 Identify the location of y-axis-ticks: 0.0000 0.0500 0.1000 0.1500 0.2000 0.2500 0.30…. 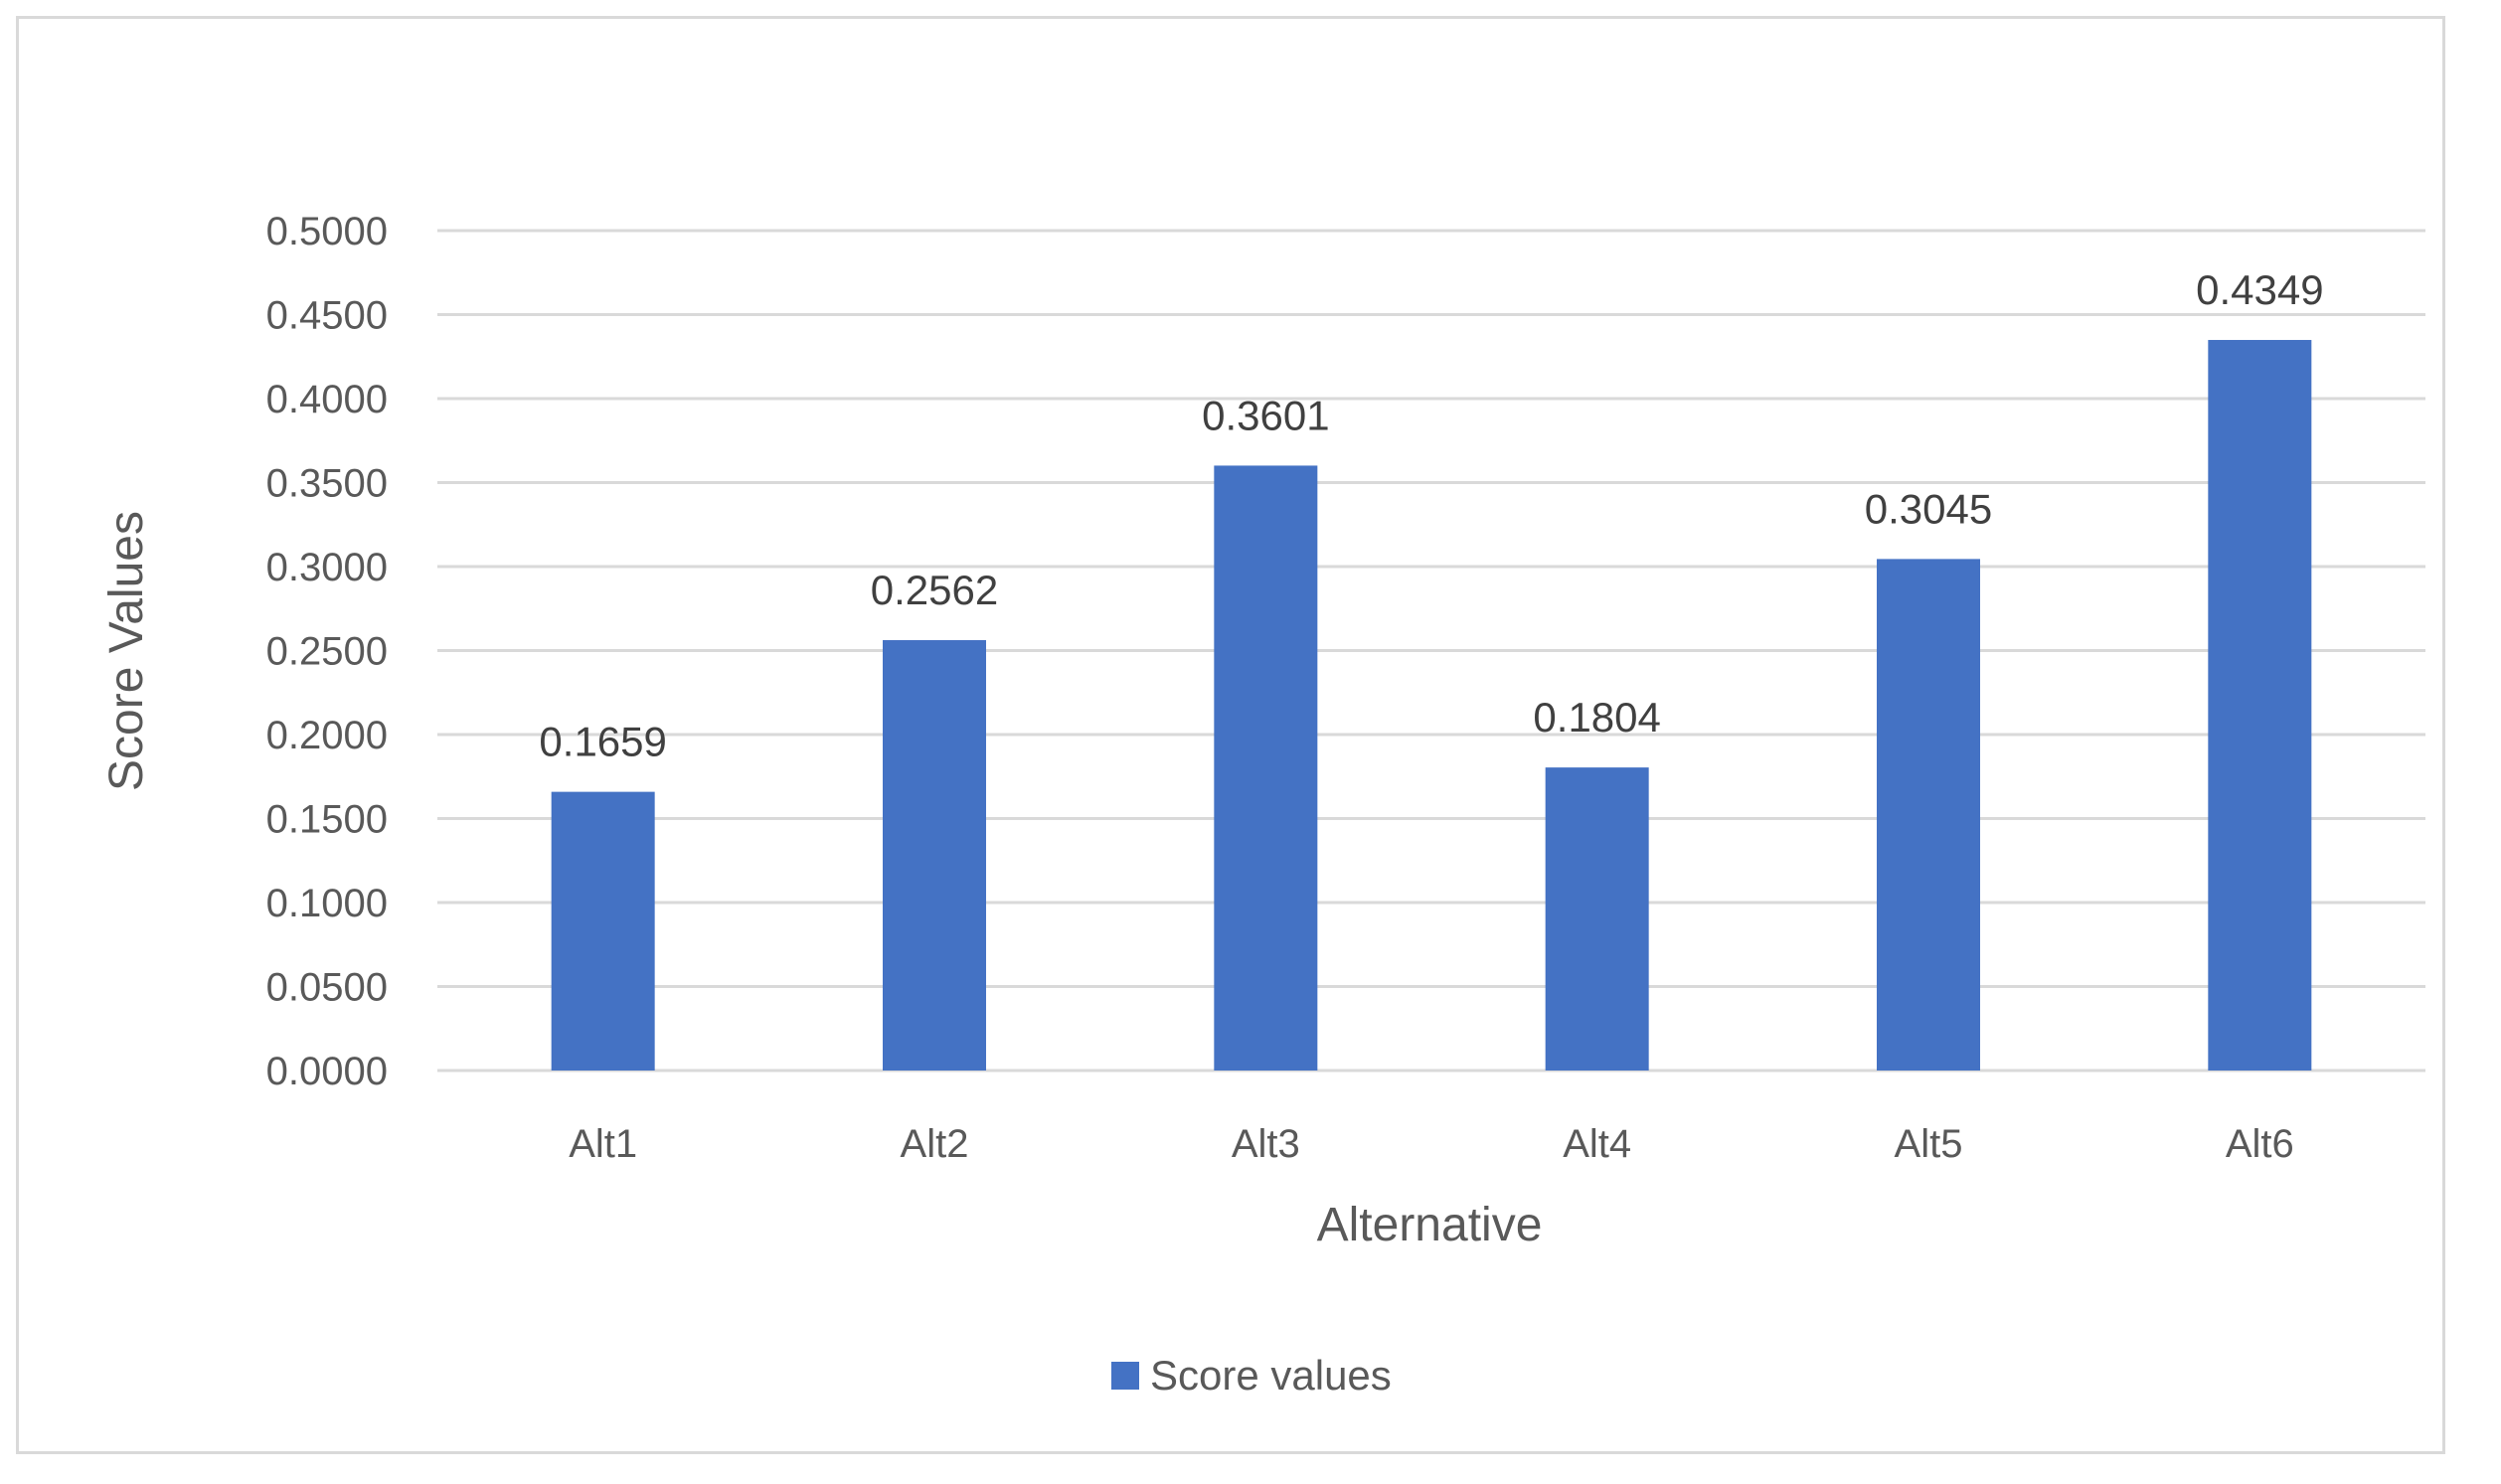
(327, 651).